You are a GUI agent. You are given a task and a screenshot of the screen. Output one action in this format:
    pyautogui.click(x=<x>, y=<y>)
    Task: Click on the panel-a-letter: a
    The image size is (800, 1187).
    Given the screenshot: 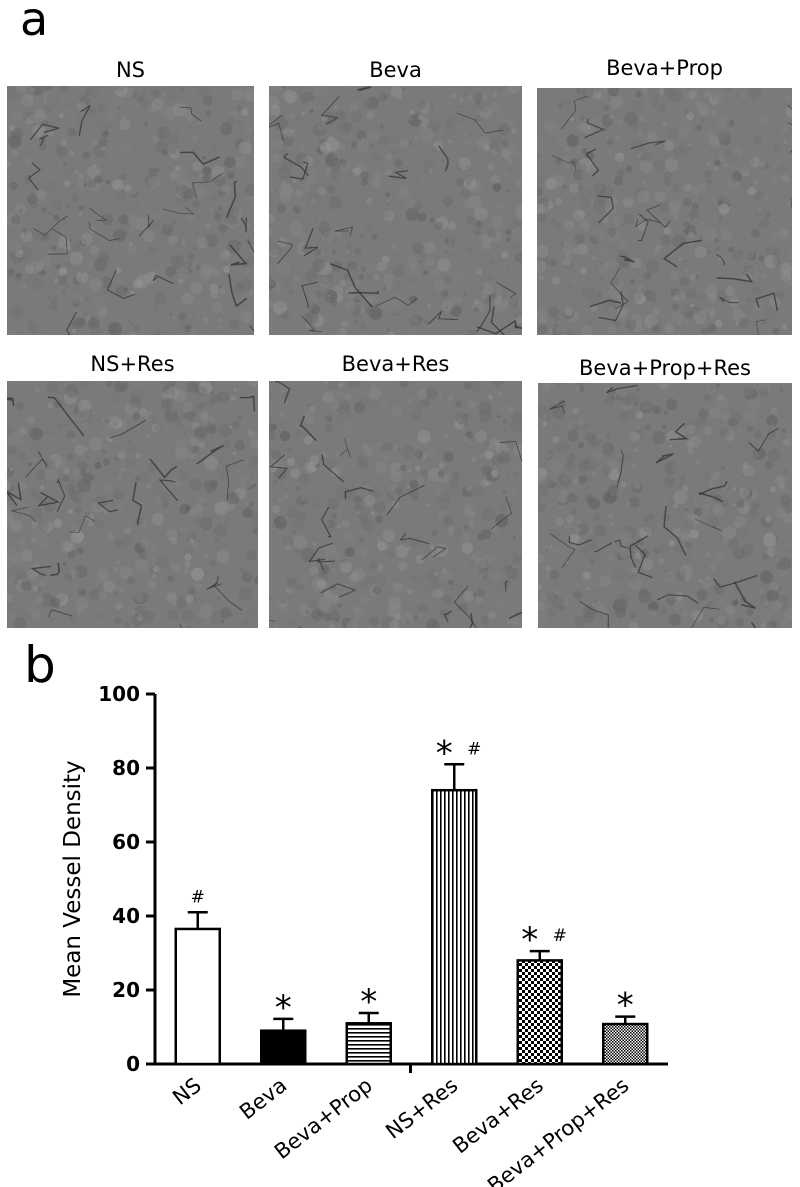 What is the action you would take?
    pyautogui.click(x=34, y=23)
    